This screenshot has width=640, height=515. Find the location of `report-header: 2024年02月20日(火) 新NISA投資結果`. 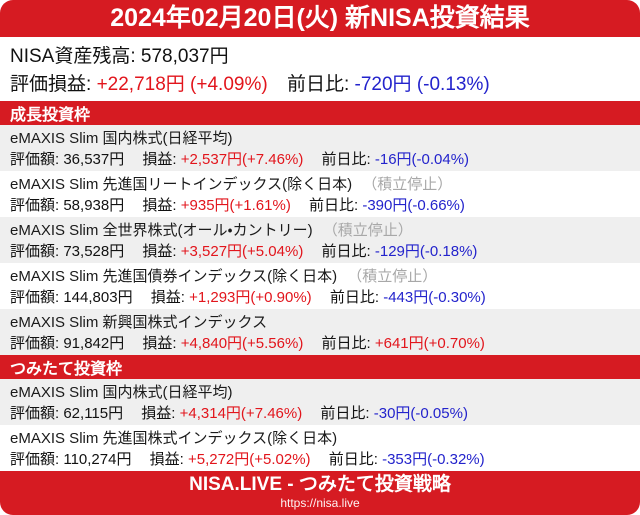

report-header: 2024年02月20日(火) 新NISA投資結果 is located at coordinates (320, 18).